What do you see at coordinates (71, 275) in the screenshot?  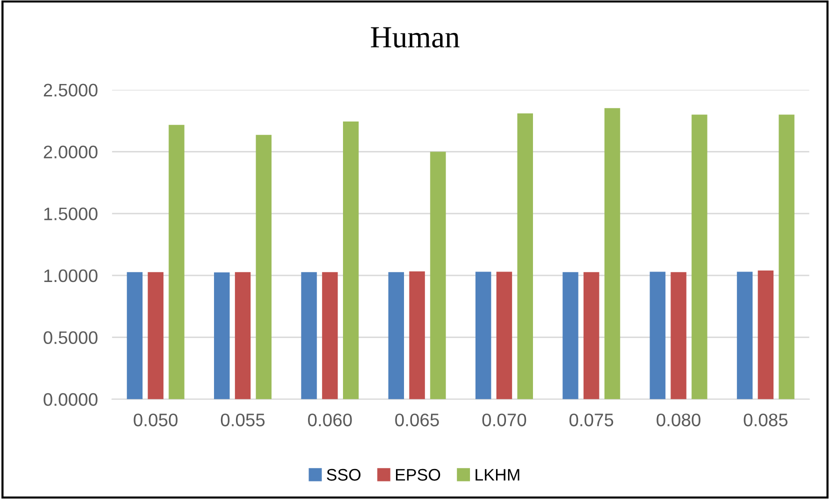 I see `y-tick-label: 1.0000` at bounding box center [71, 275].